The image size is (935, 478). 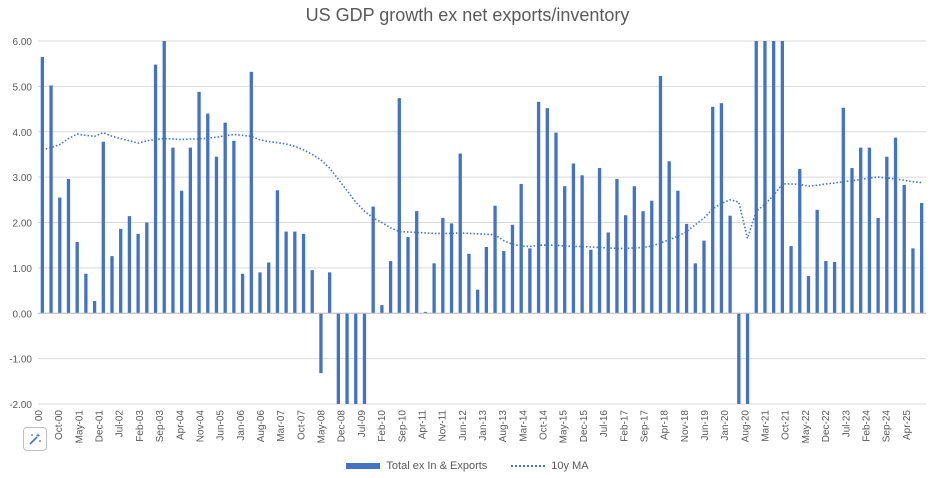 What do you see at coordinates (887, 426) in the screenshot?
I see `x-tick-label: Sep-24` at bounding box center [887, 426].